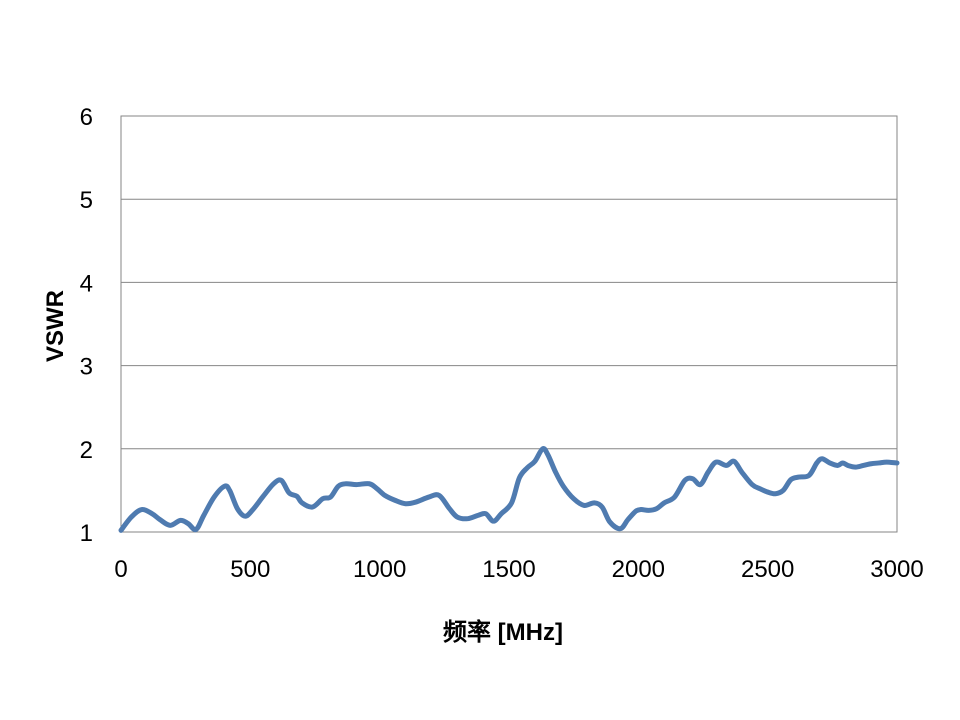 The width and height of the screenshot is (960, 720). What do you see at coordinates (503, 632) in the screenshot?
I see `x-axis-title: 频率 [MHz]` at bounding box center [503, 632].